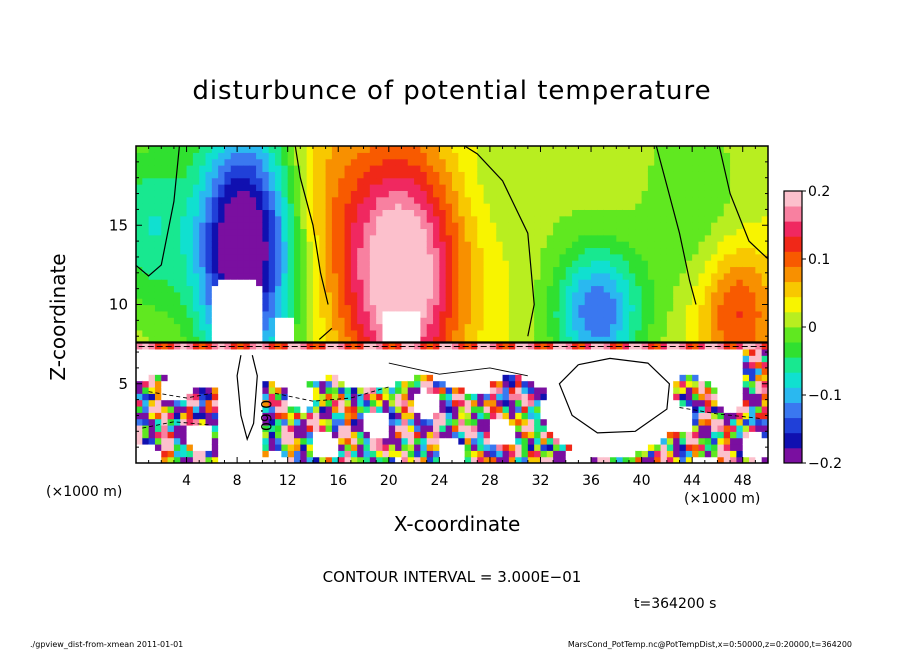 This screenshot has height=654, width=904. Describe the element at coordinates (118, 225) in the screenshot. I see `y-tick-label: 15` at that location.